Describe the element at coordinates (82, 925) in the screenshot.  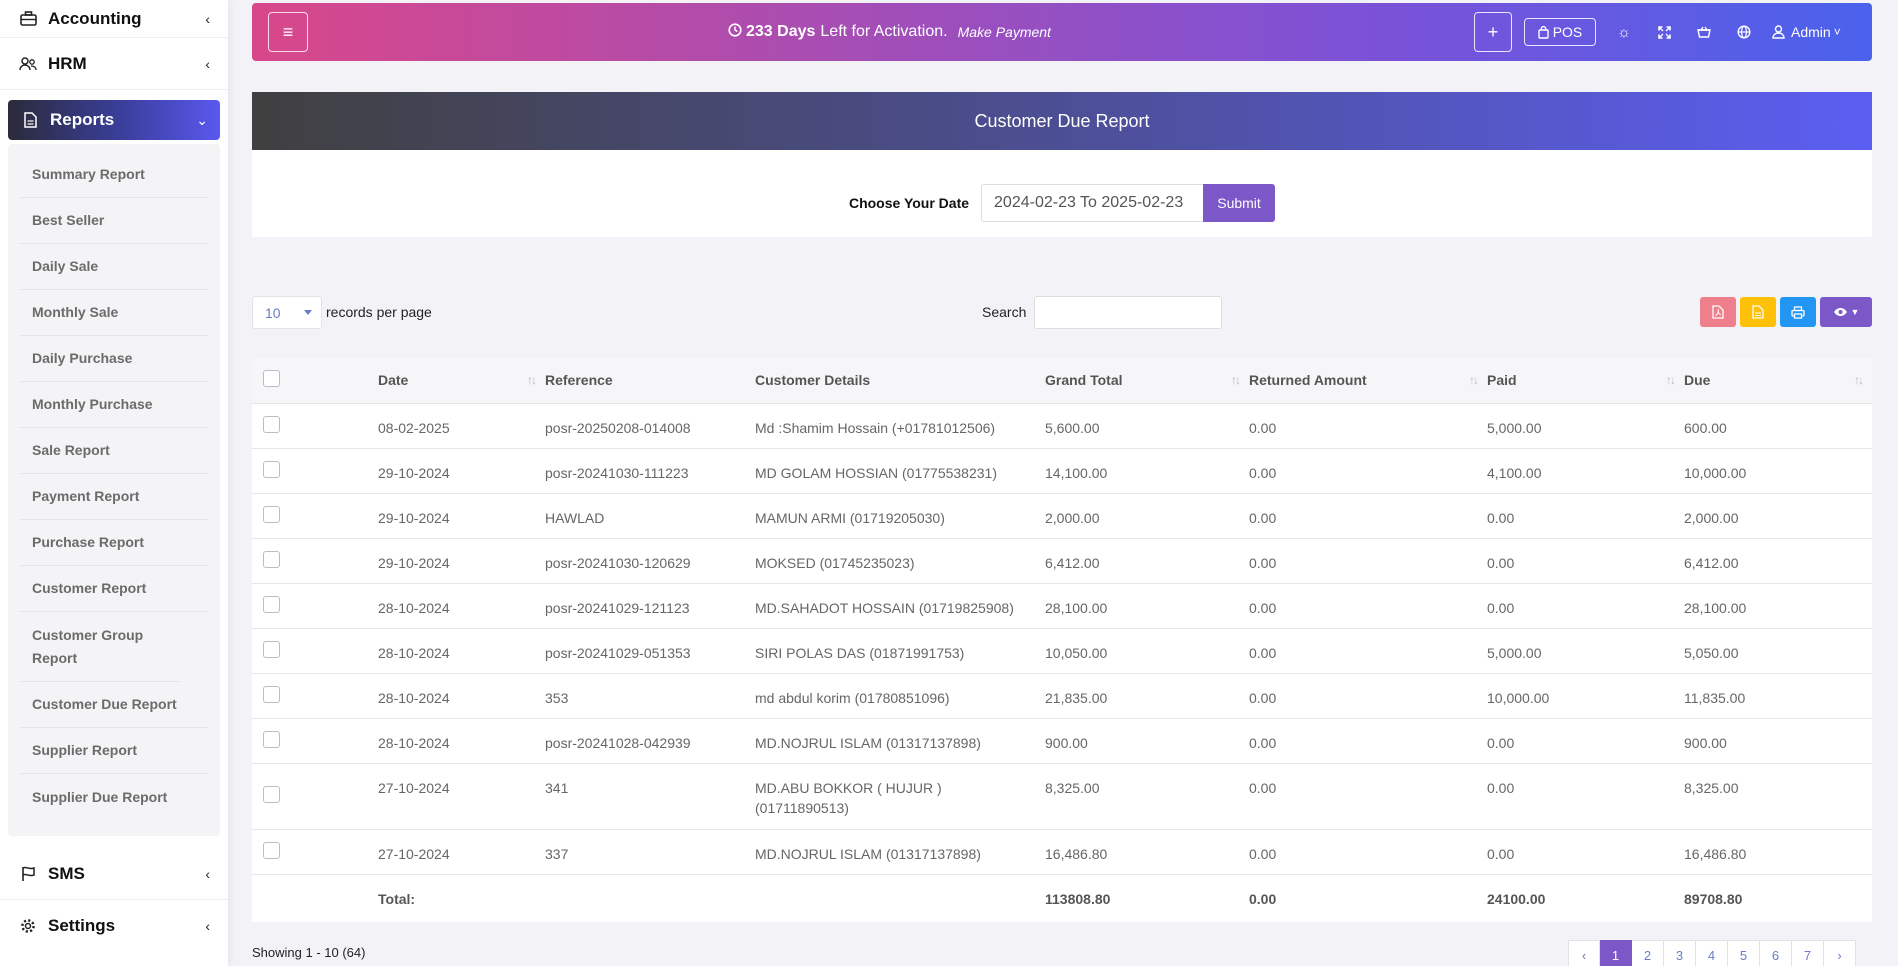
I see `sidebar-label-settings: Settings` at that location.